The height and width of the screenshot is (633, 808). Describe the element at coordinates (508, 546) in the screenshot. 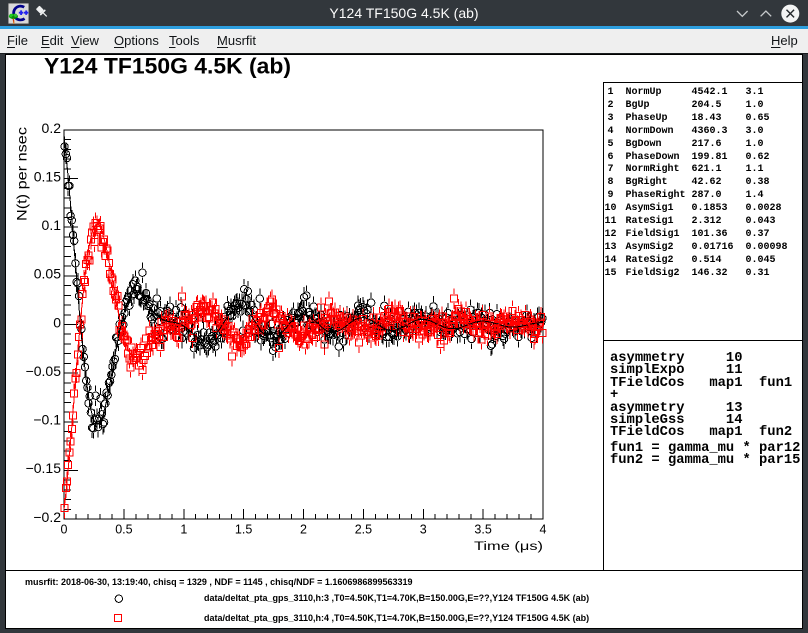

I see `svg-text: Time (μs)` at that location.